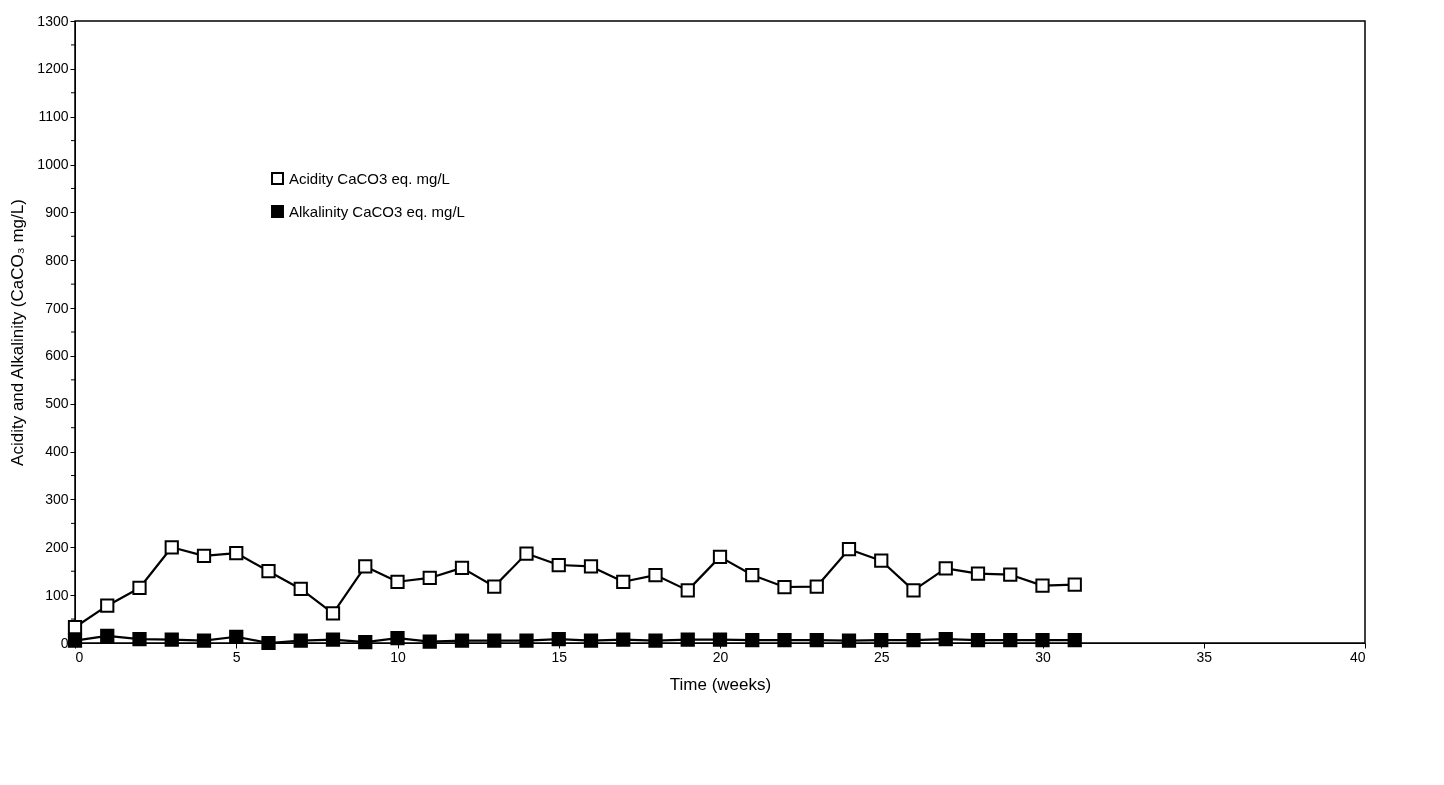  I want to click on y-tick-label: 400, so click(57, 451).